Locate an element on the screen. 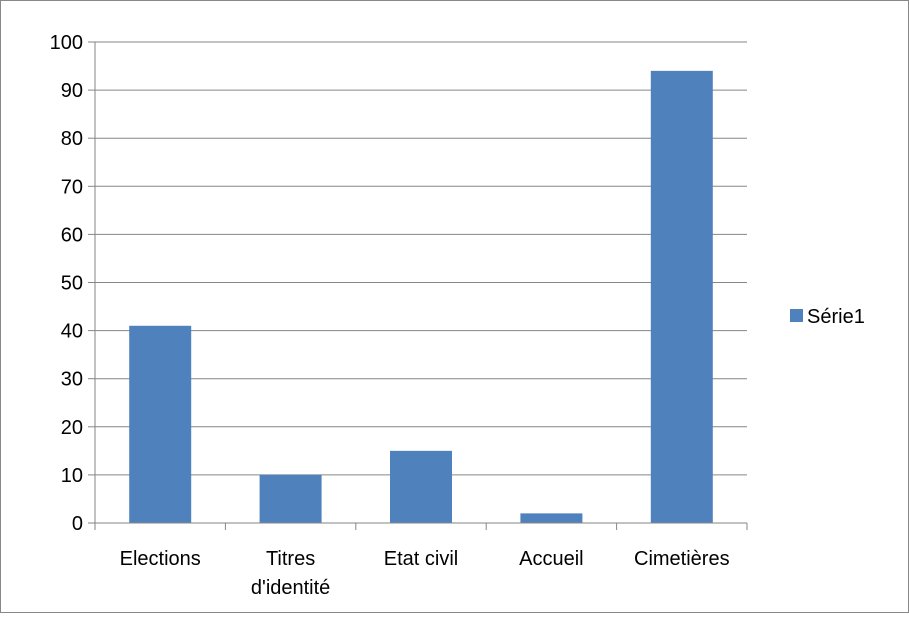 The width and height of the screenshot is (909, 618). y-tick-label: 70 is located at coordinates (72, 187).